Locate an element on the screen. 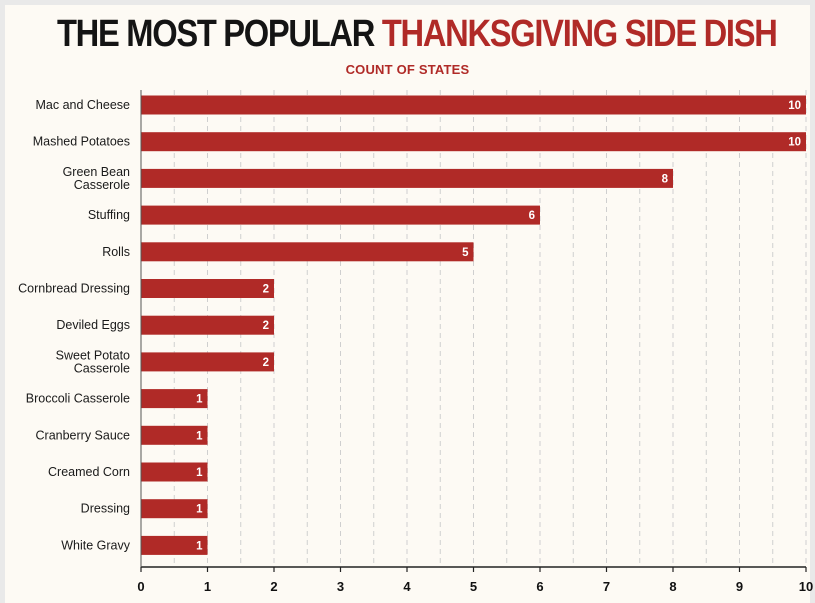  category-label-line: Broccoli Casserole is located at coordinates (78, 399).